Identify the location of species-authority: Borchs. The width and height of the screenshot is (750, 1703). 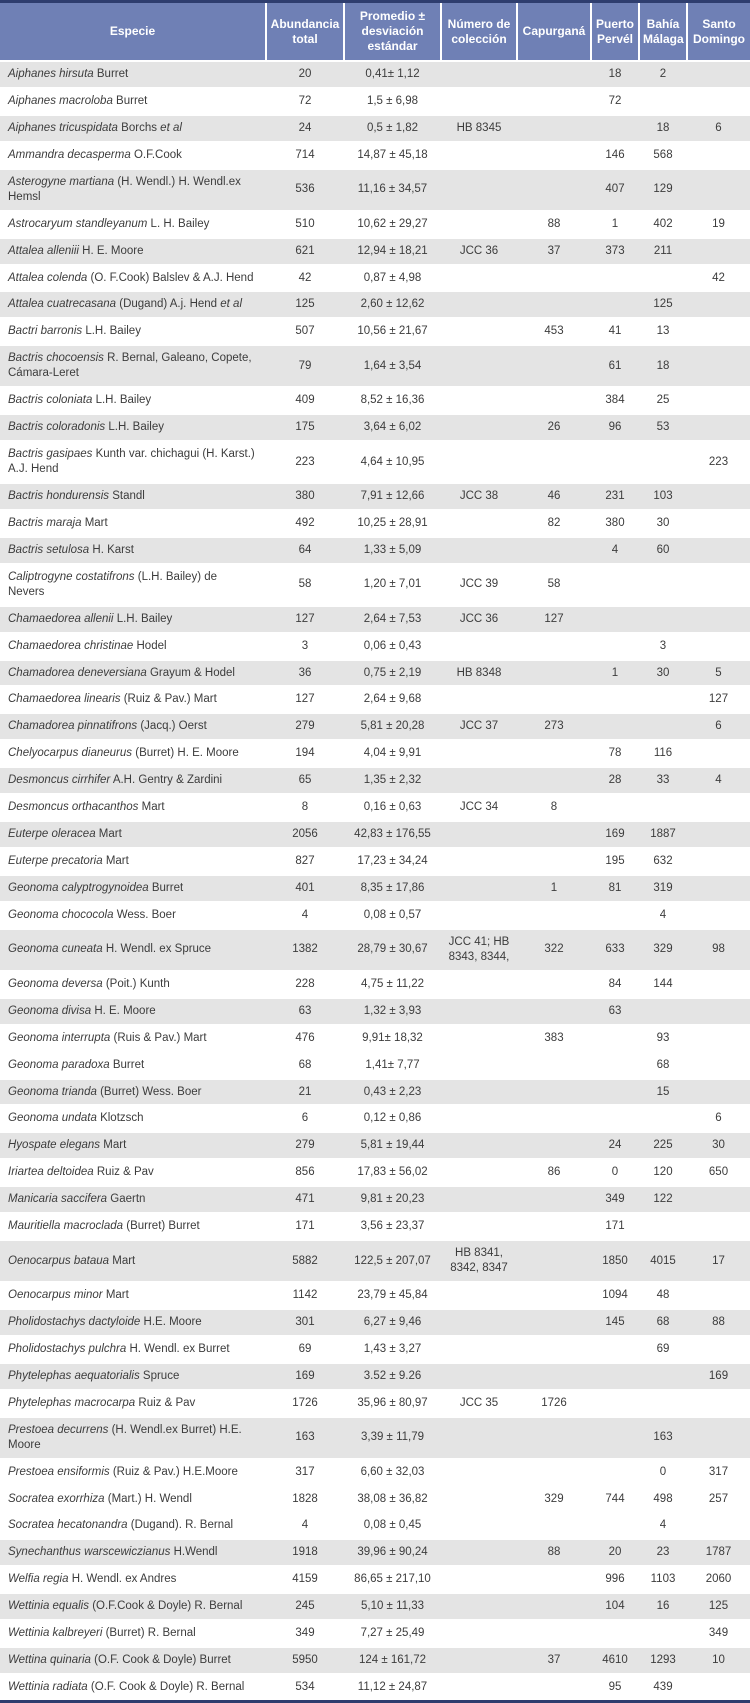
(139, 127).